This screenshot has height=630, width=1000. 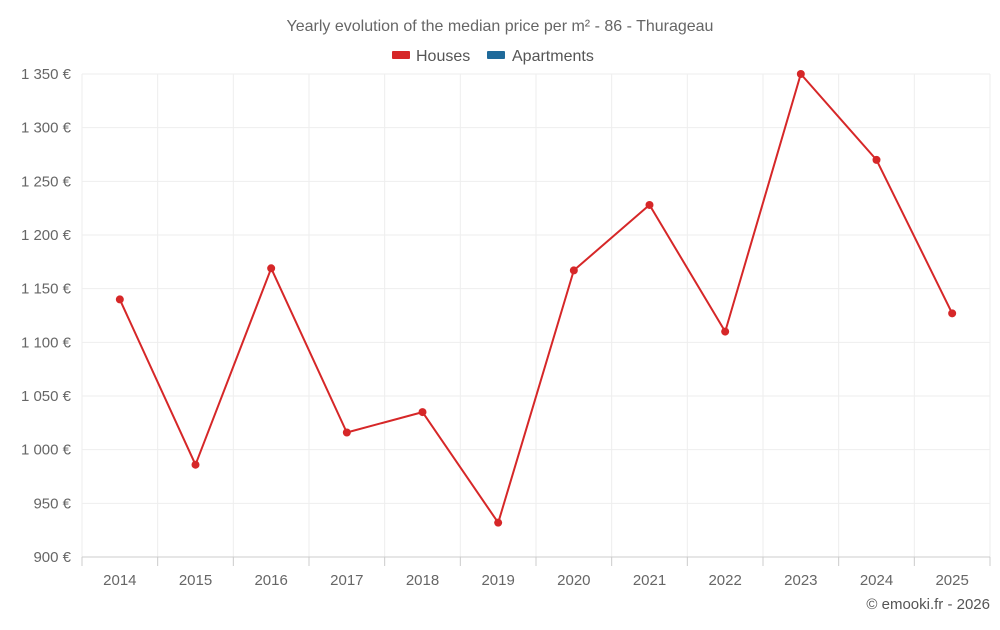 I want to click on x-tick-label: 2017, so click(x=346, y=580).